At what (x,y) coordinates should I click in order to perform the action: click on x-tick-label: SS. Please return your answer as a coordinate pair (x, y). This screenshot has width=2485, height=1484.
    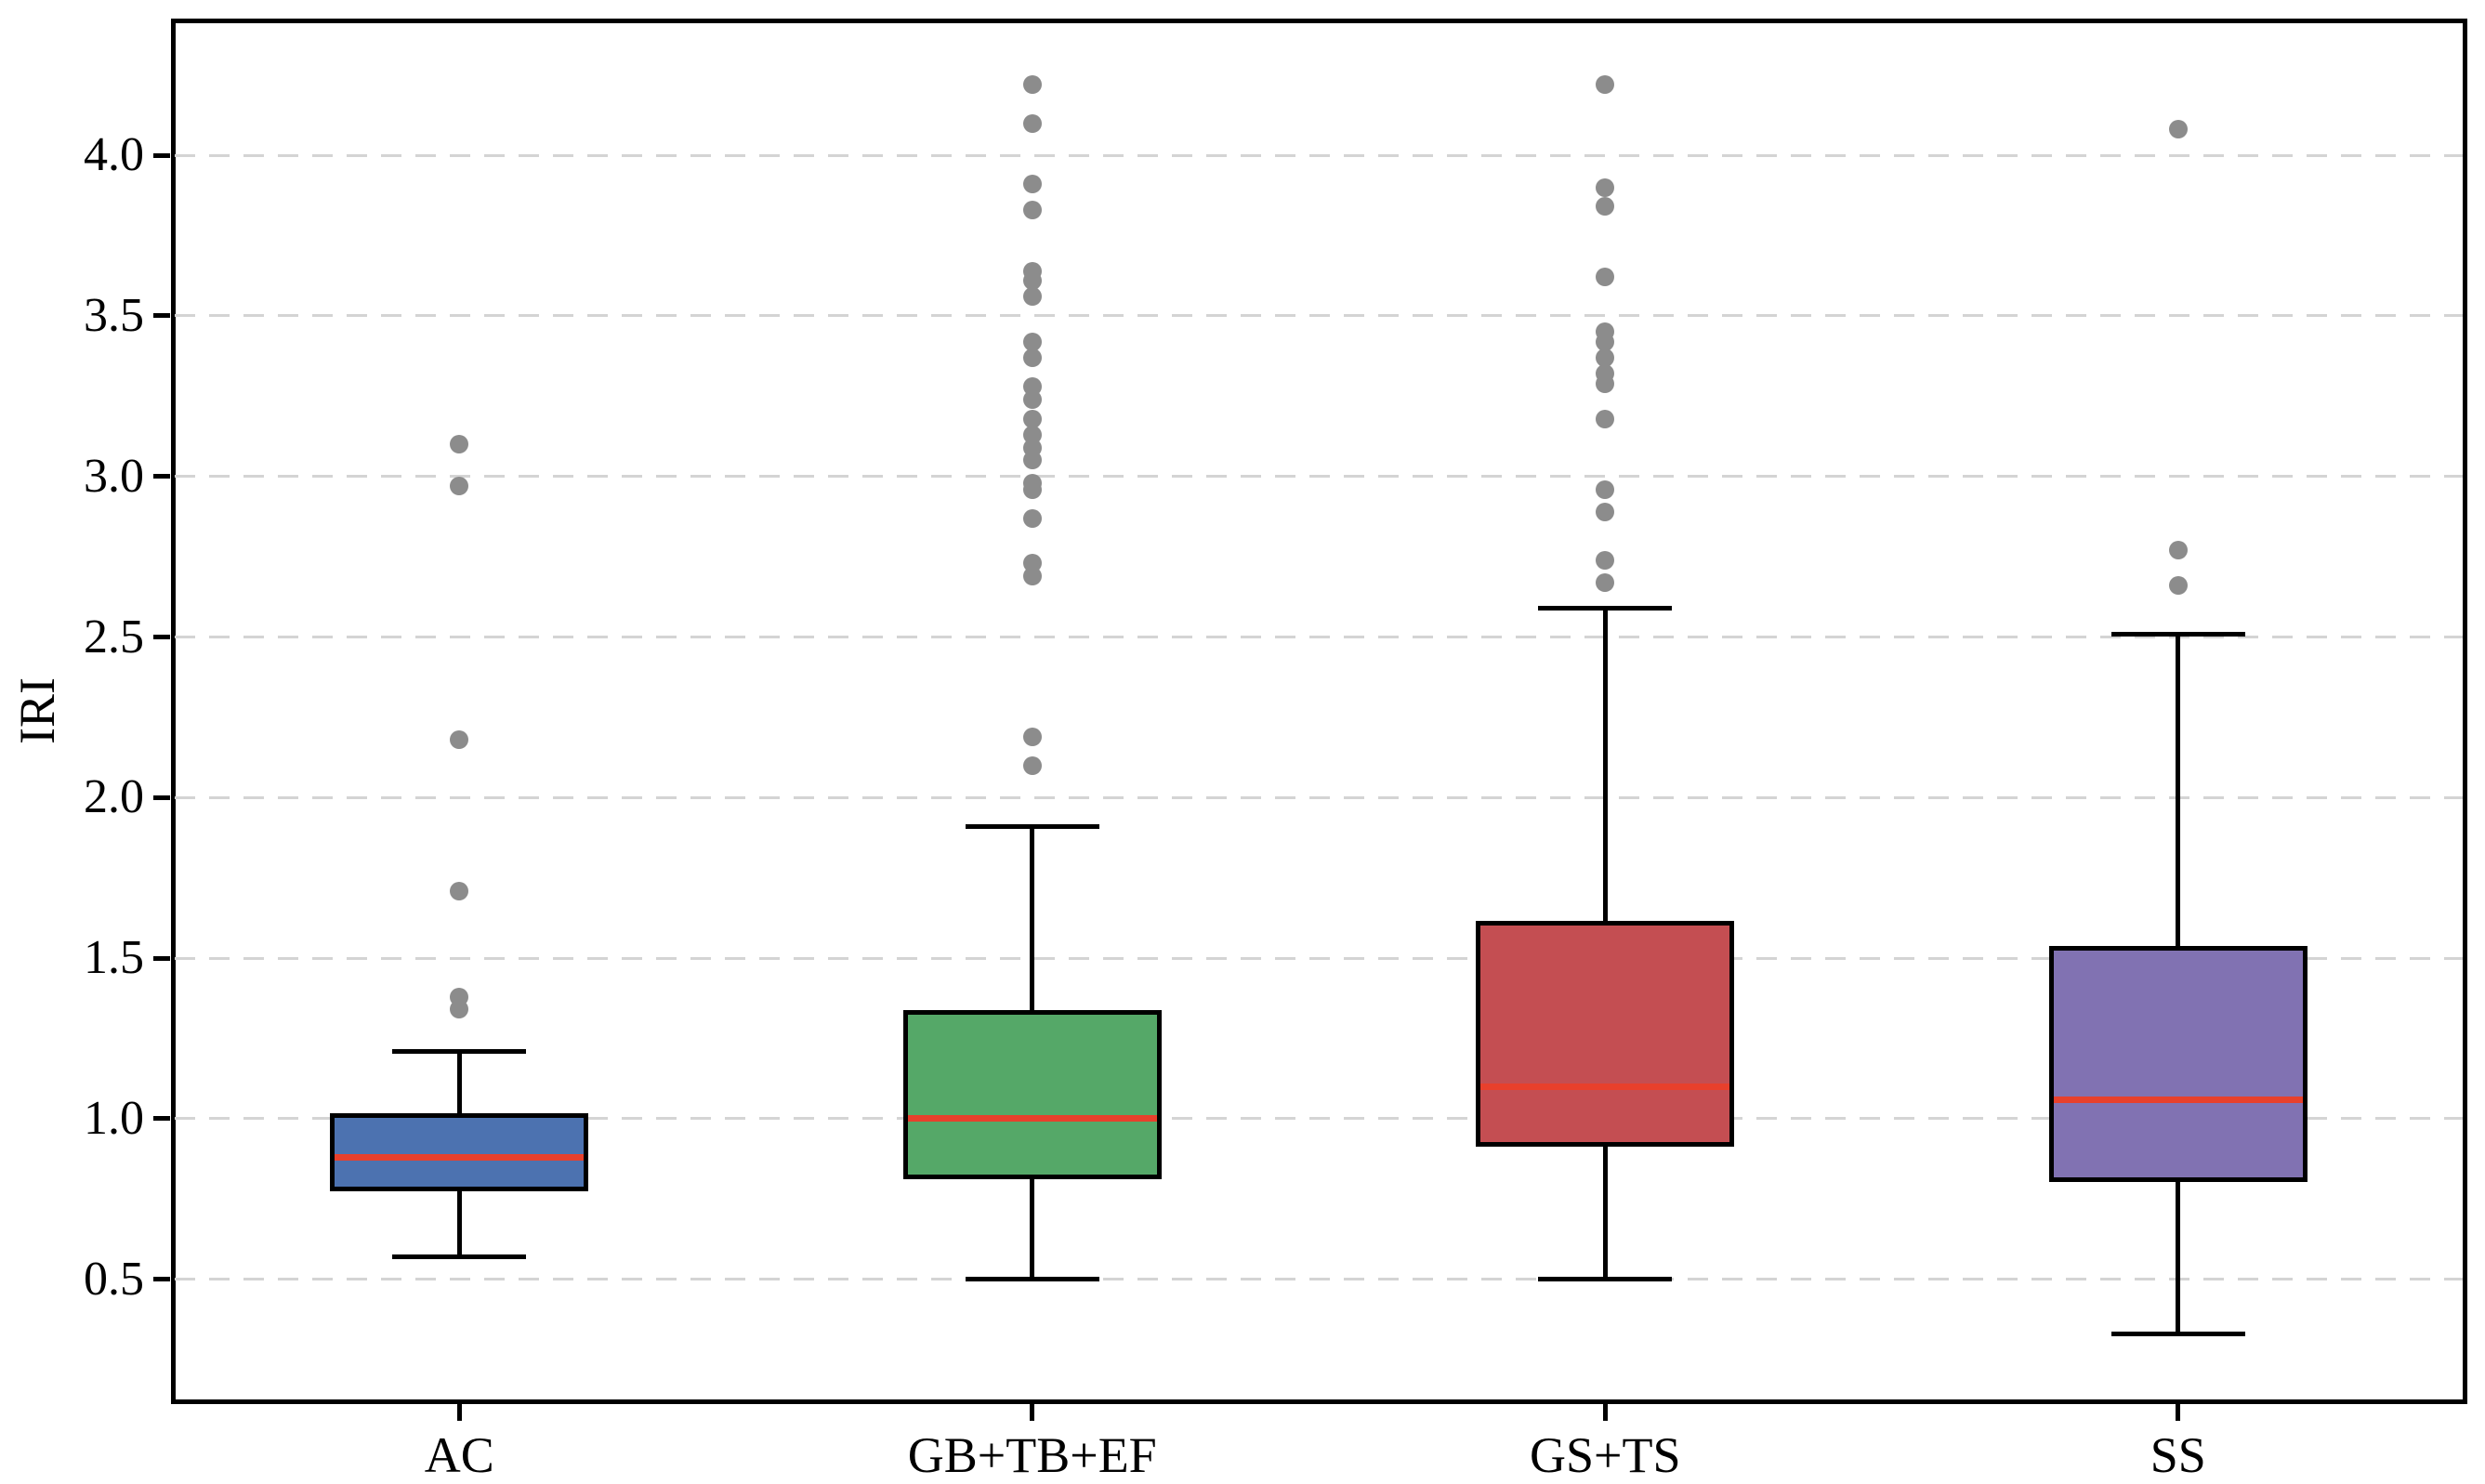
    Looking at the image, I should click on (2178, 1455).